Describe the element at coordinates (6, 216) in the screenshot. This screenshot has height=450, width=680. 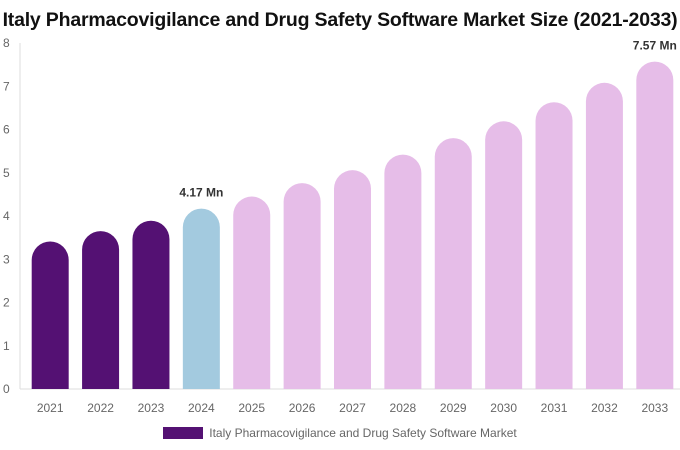
I see `y-tick-label: 4` at that location.